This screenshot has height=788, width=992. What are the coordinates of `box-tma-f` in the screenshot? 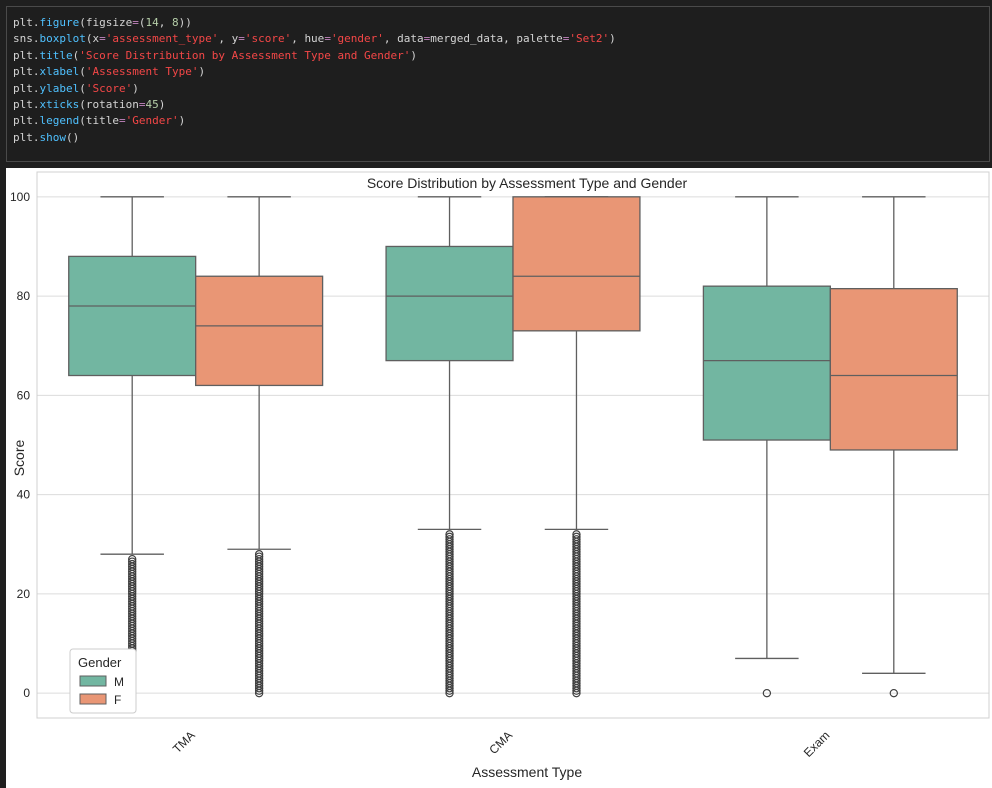 It's located at (259, 447).